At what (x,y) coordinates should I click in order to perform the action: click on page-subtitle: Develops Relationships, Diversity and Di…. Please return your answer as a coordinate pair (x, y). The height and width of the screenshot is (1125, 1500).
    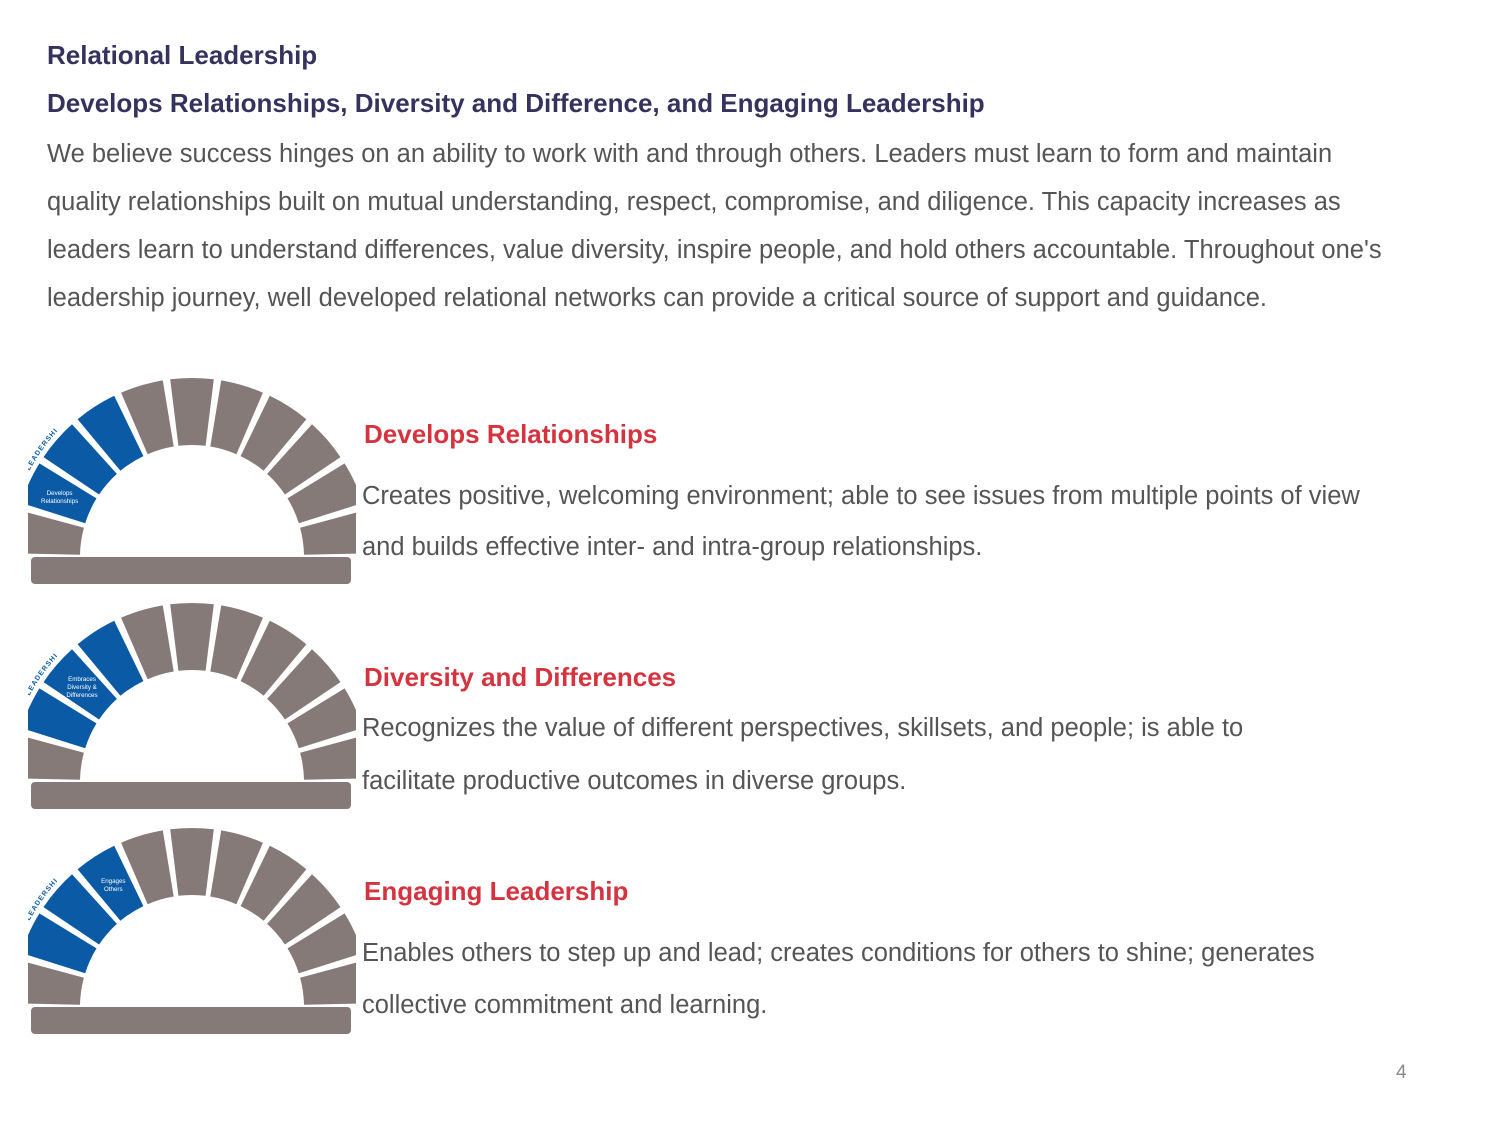
    Looking at the image, I should click on (516, 103).